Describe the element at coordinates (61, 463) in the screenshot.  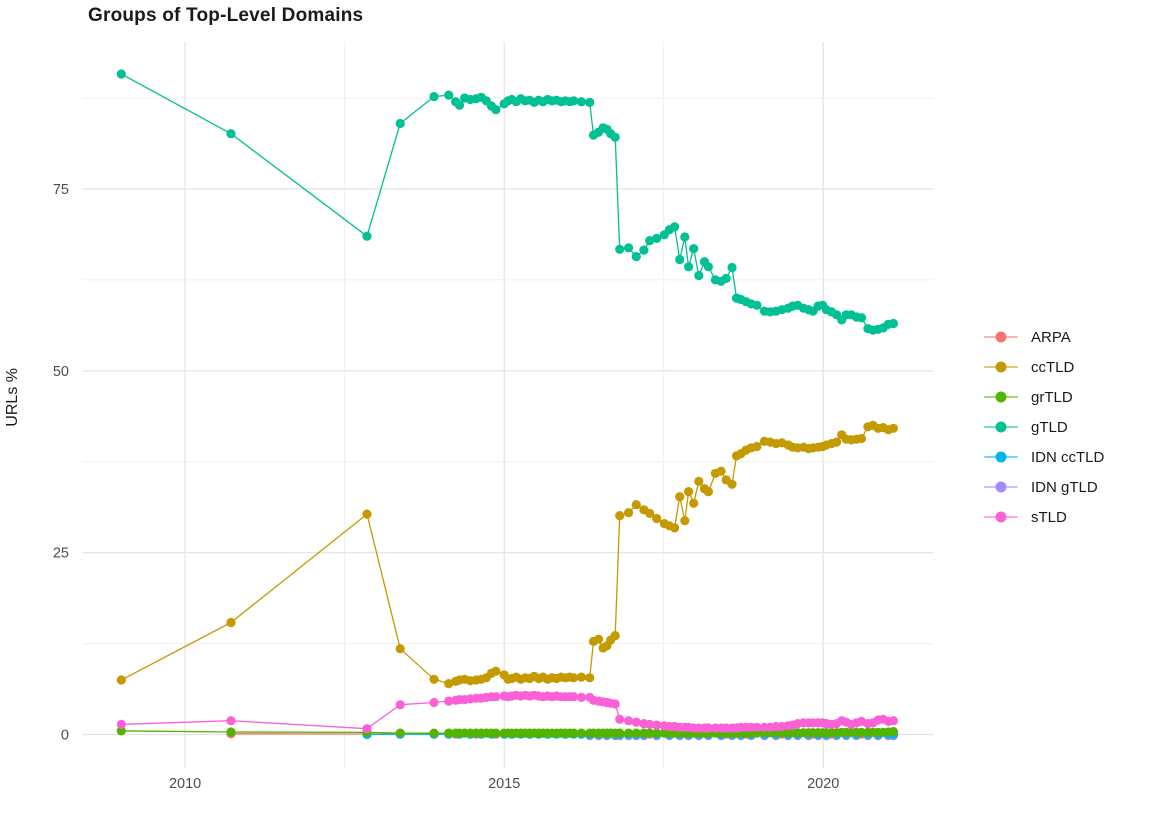
I see `y-tick-labels: 0 25 50 75` at that location.